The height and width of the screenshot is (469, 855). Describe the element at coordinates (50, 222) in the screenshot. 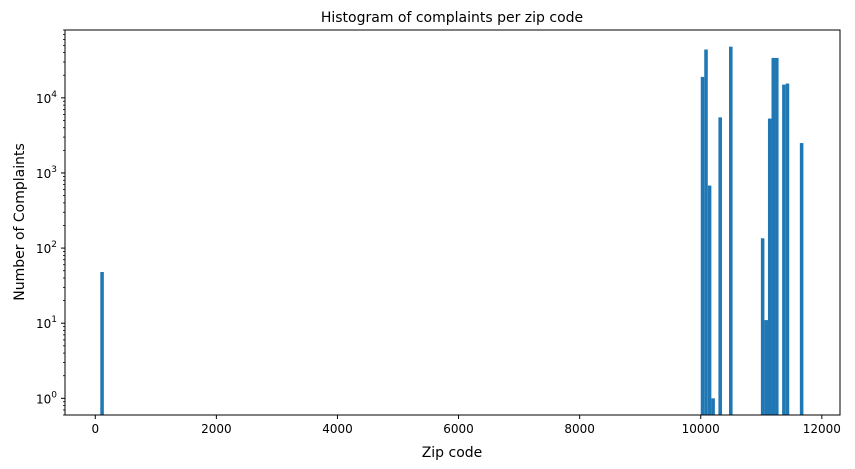

I see `y-axis: 10⁰ 10¹ 10² 10³ 10⁴` at that location.